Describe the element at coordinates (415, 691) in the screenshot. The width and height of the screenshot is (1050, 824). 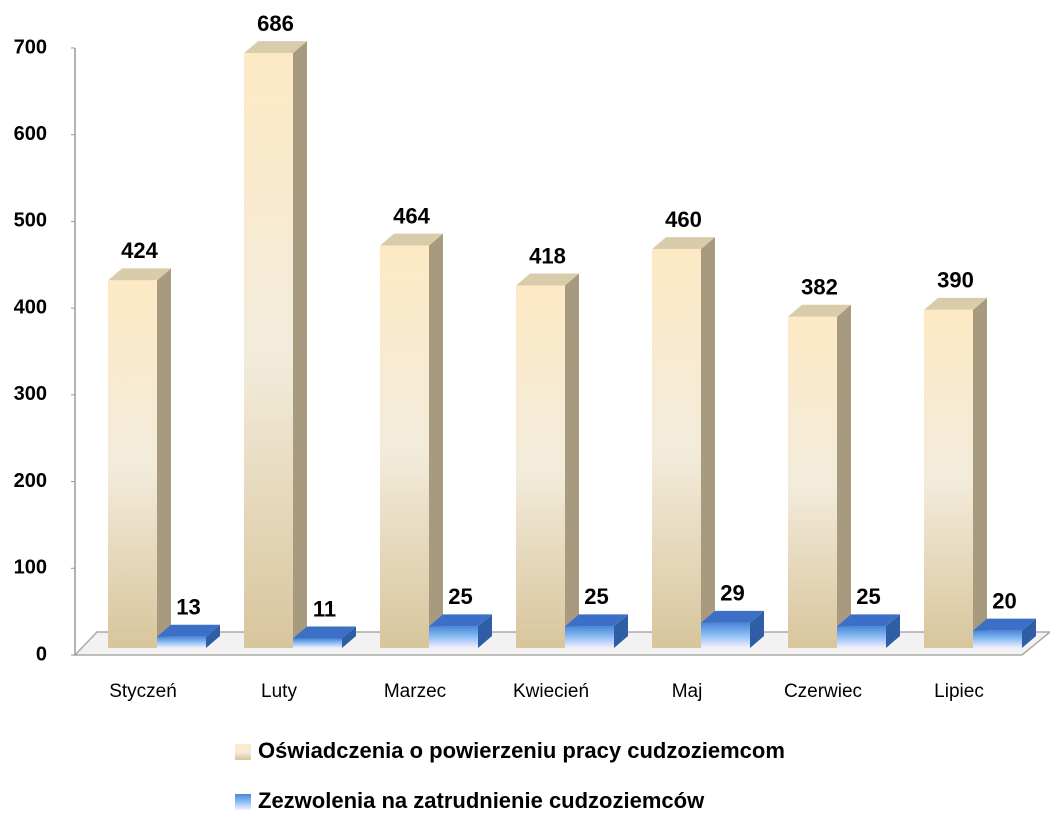
I see `x-tick-label: Marzec` at that location.